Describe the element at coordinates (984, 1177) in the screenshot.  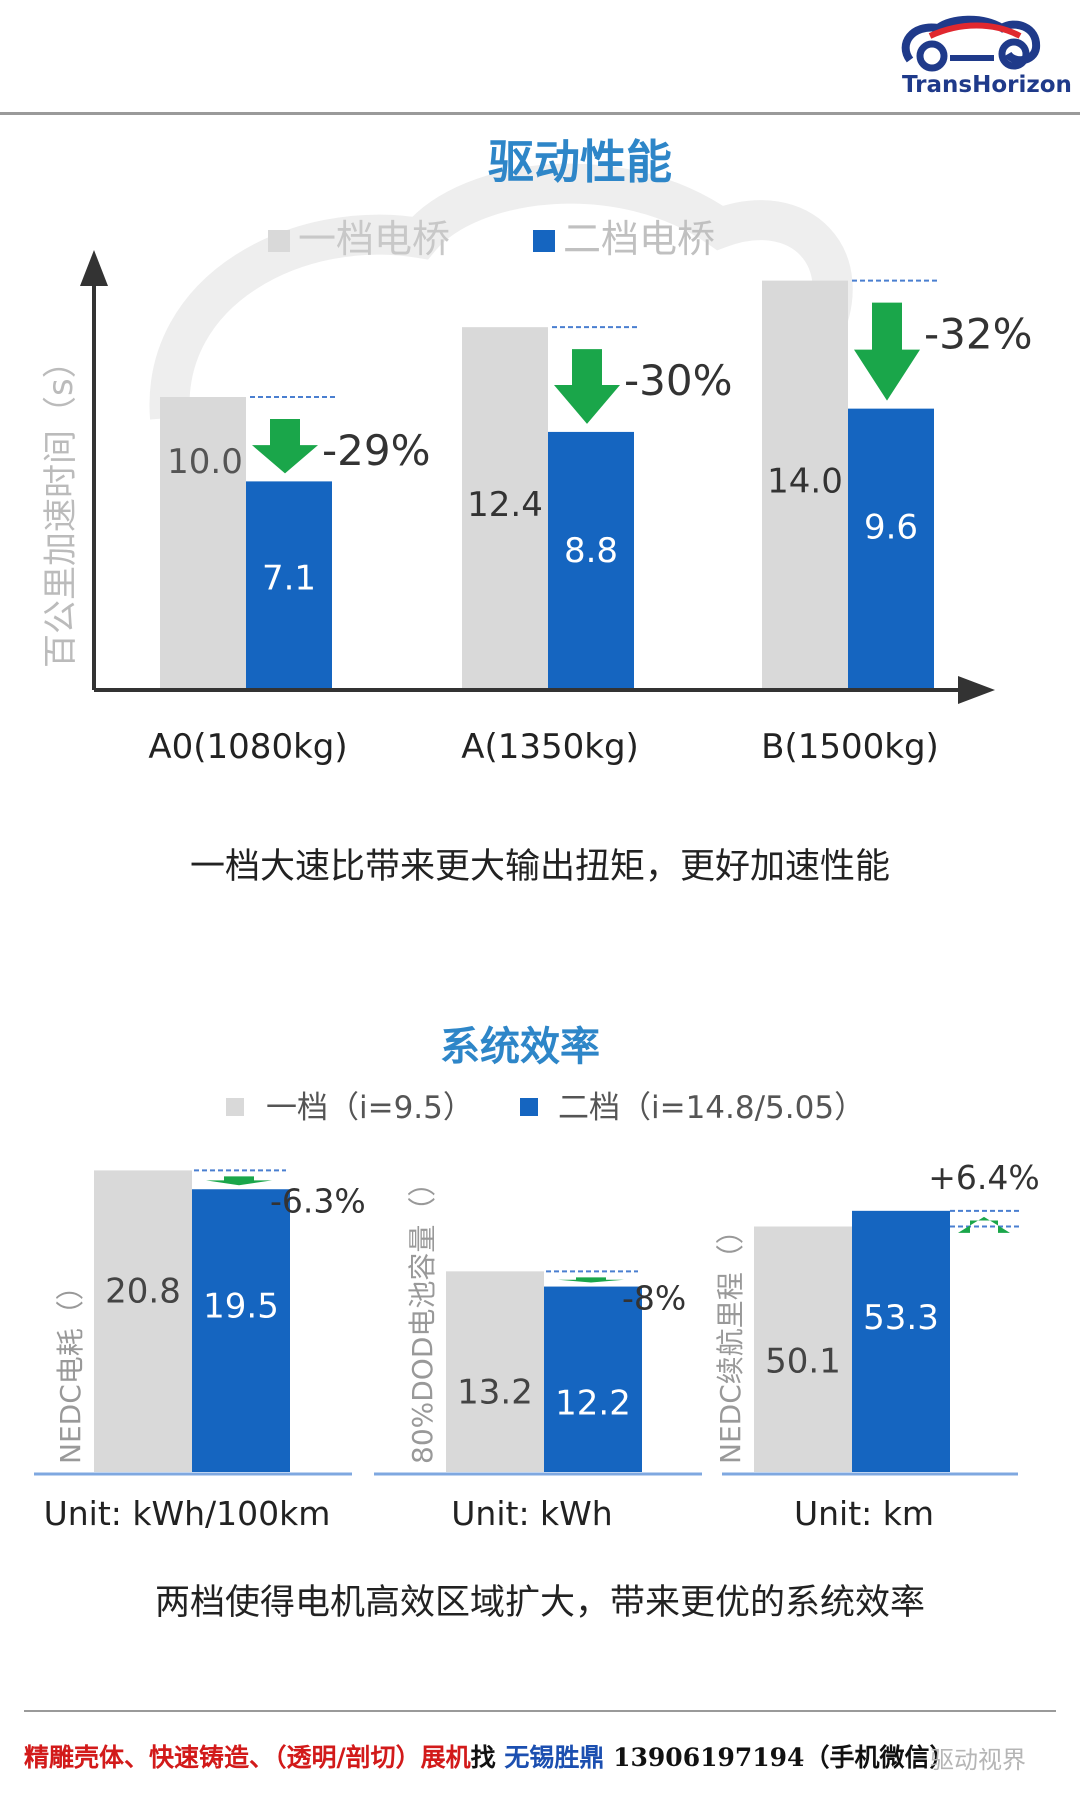
I see `panel2-pct: +6.4%` at that location.